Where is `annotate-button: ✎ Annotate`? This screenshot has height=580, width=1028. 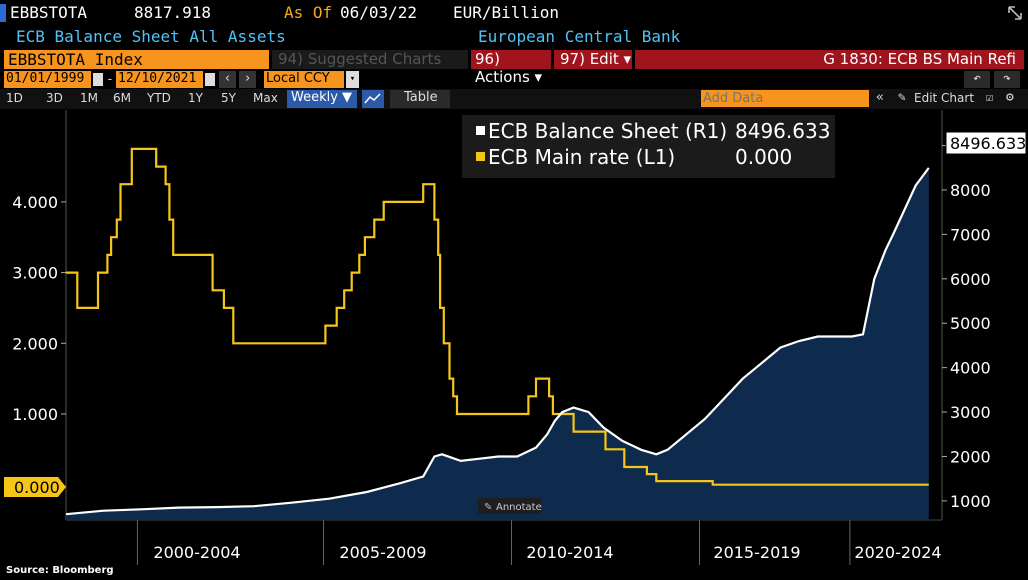
annotate-button: ✎ Annotate is located at coordinates (510, 506).